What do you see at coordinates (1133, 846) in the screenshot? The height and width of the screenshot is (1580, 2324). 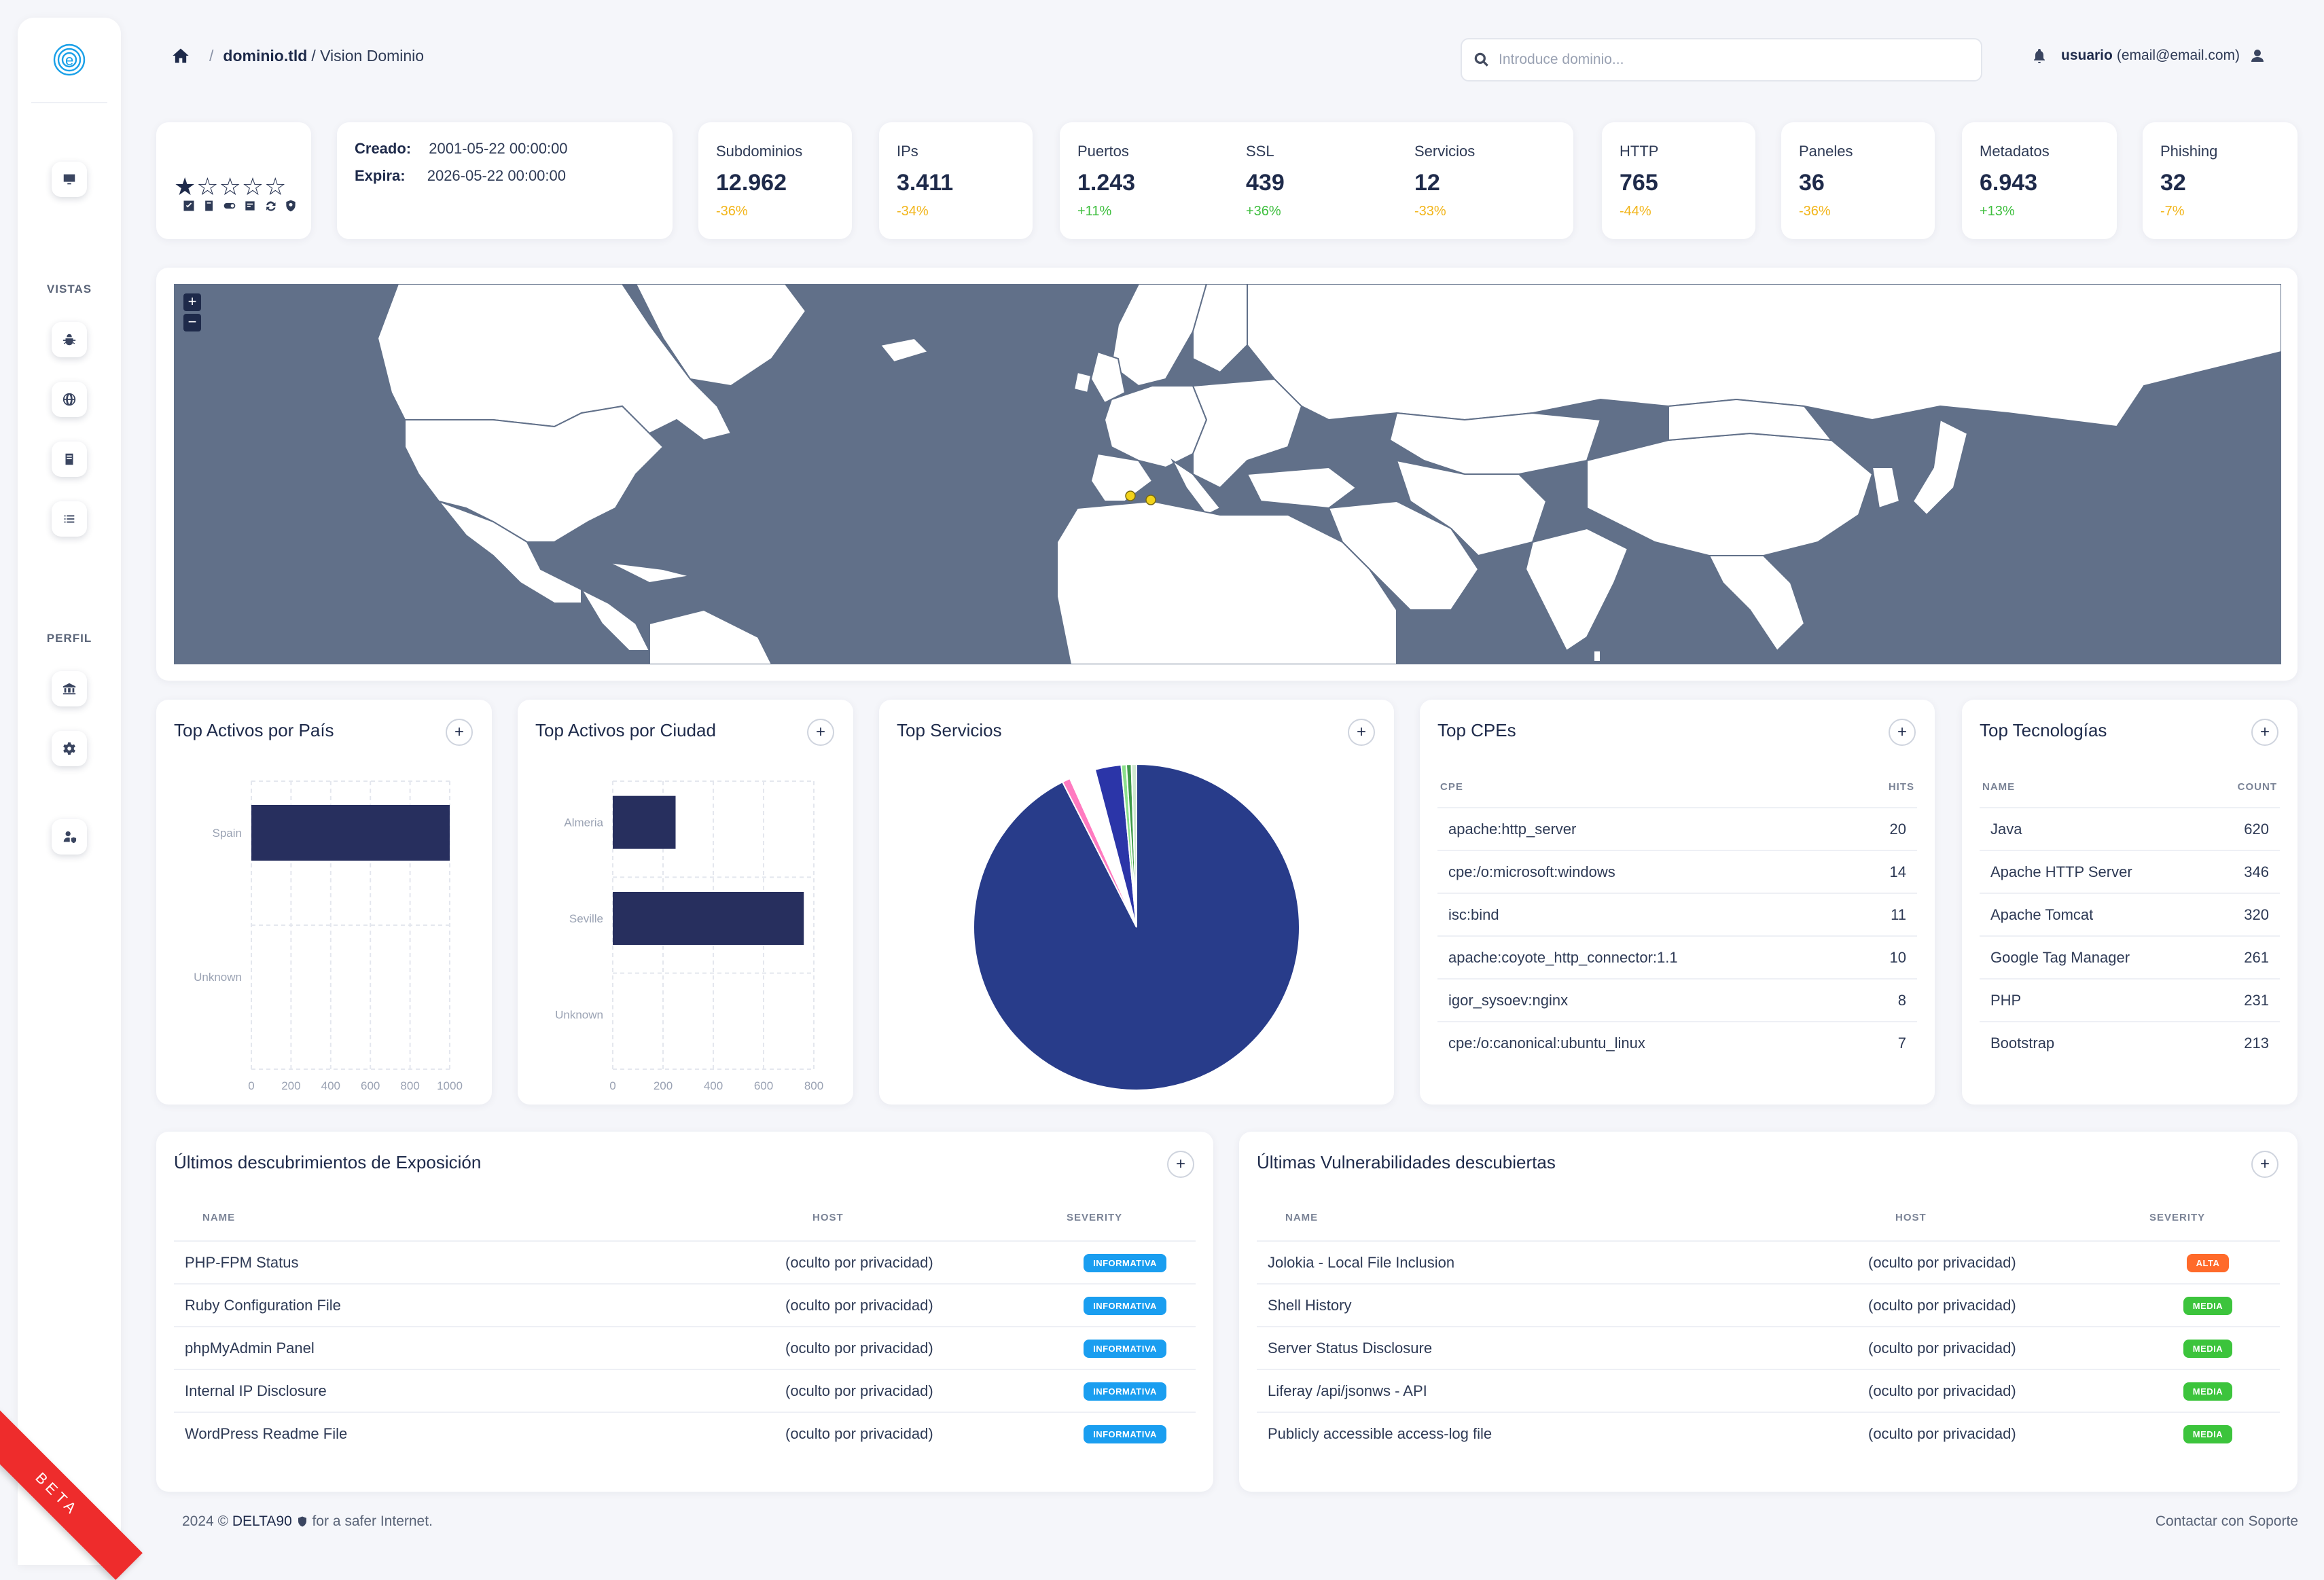 I see `pie-slice` at bounding box center [1133, 846].